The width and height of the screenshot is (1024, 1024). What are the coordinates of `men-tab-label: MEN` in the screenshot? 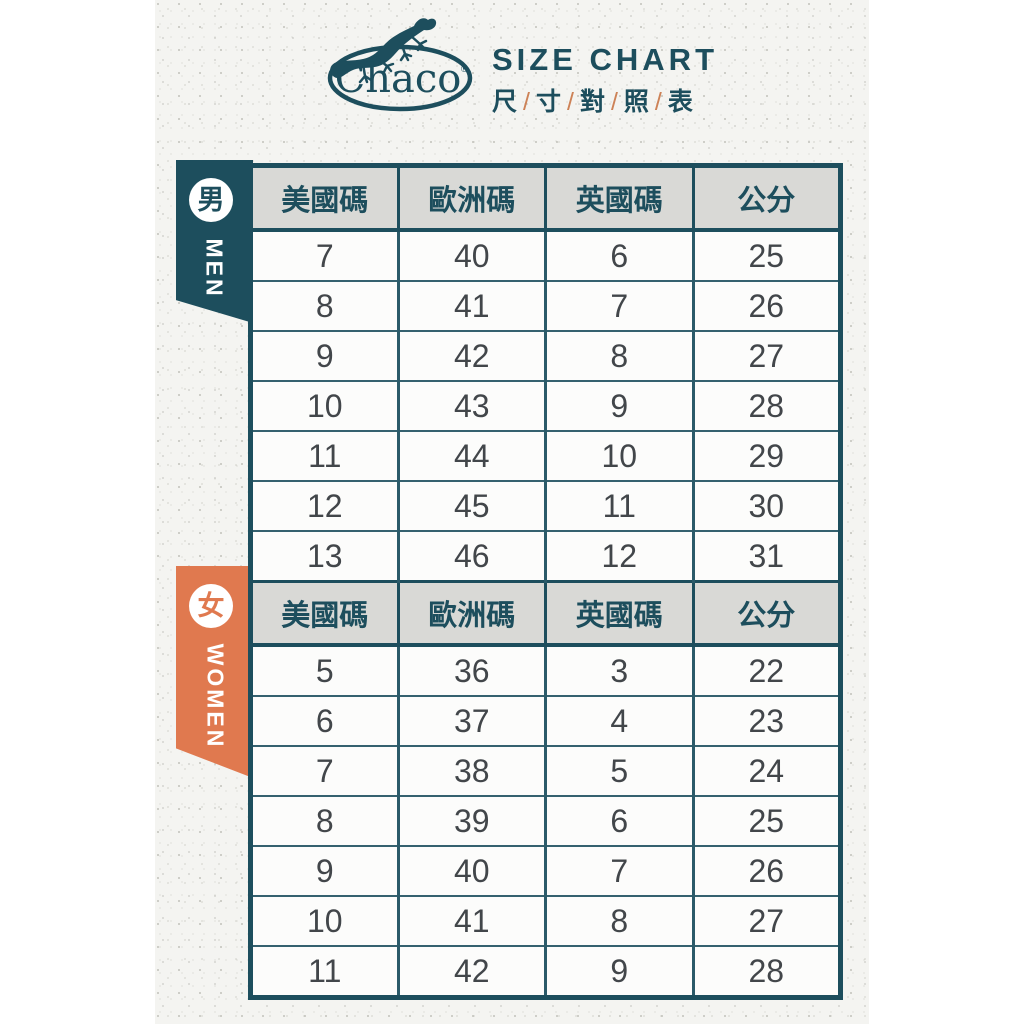 It's located at (214, 268).